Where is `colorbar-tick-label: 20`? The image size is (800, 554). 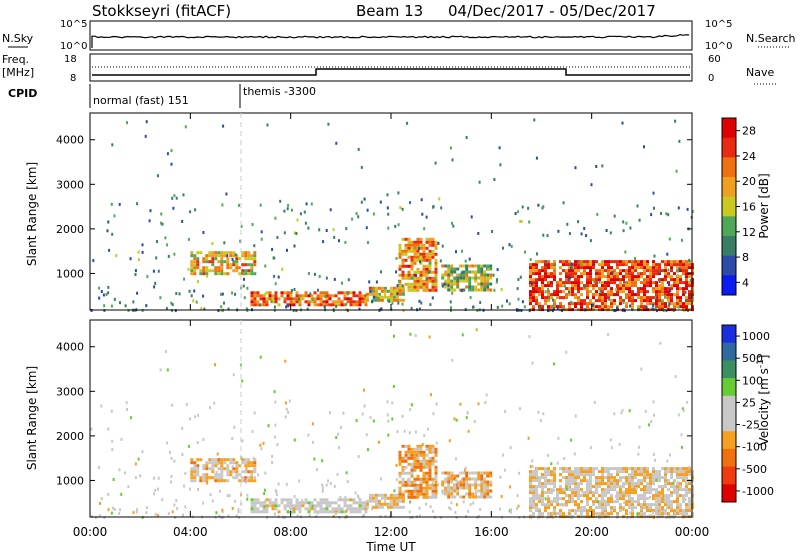
colorbar-tick-label: 20 is located at coordinates (749, 181).